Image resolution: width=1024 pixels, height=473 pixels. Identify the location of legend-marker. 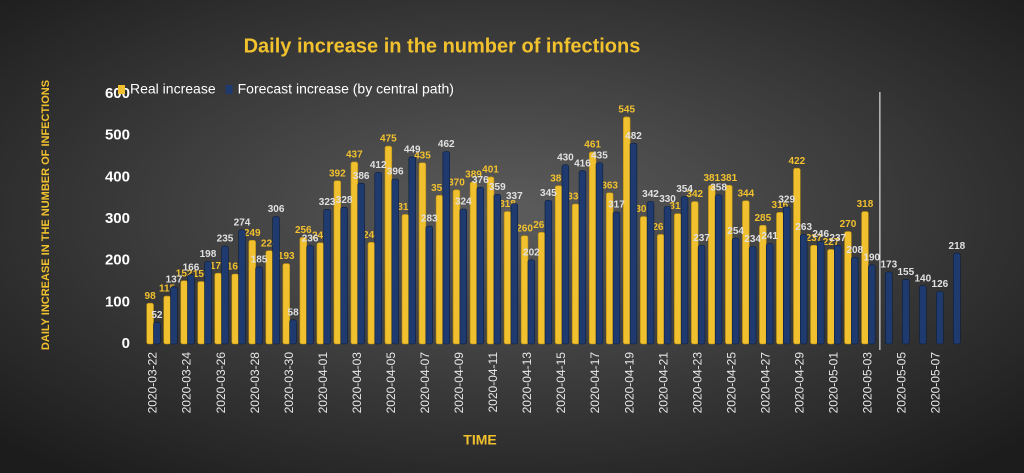
(229, 89).